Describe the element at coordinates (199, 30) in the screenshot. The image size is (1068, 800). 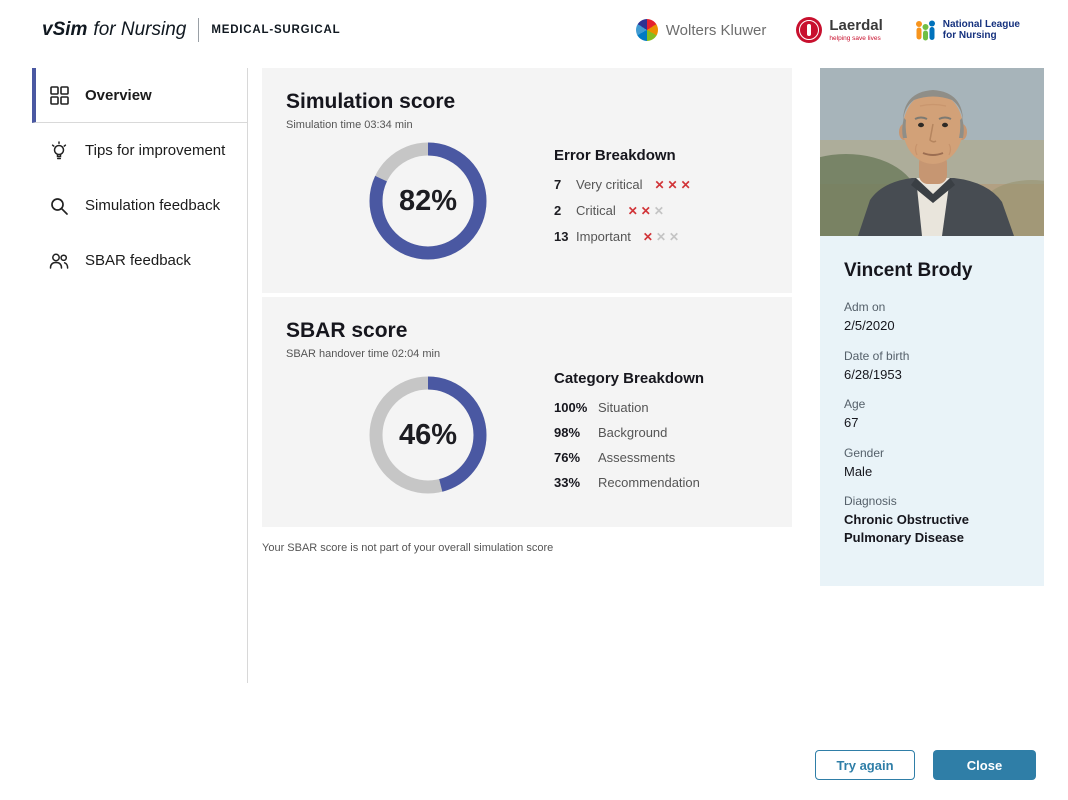
I see `brand-divider` at that location.